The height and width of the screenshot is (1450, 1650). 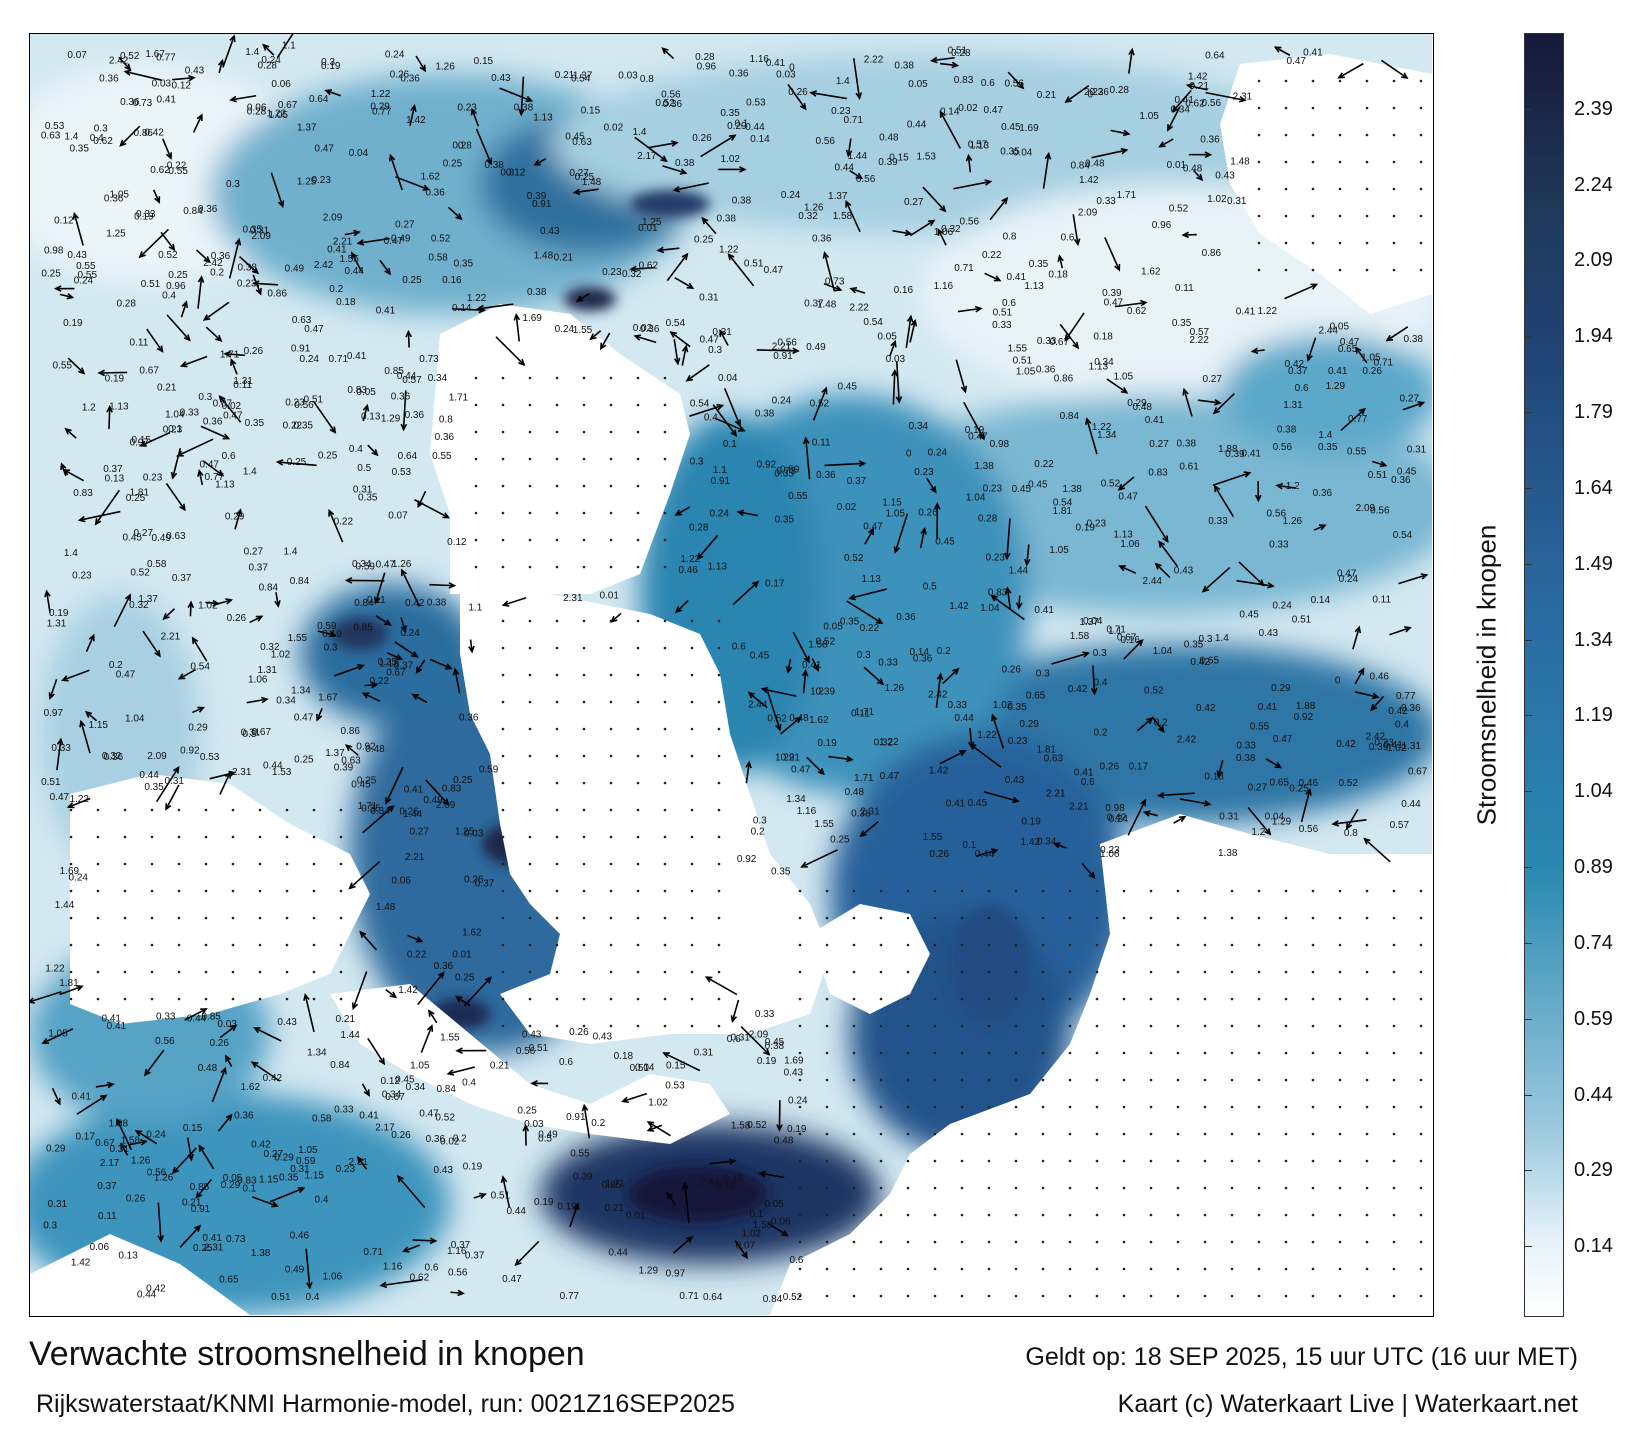 What do you see at coordinates (1287, 429) in the screenshot?
I see `speed-value-label: 0.38` at bounding box center [1287, 429].